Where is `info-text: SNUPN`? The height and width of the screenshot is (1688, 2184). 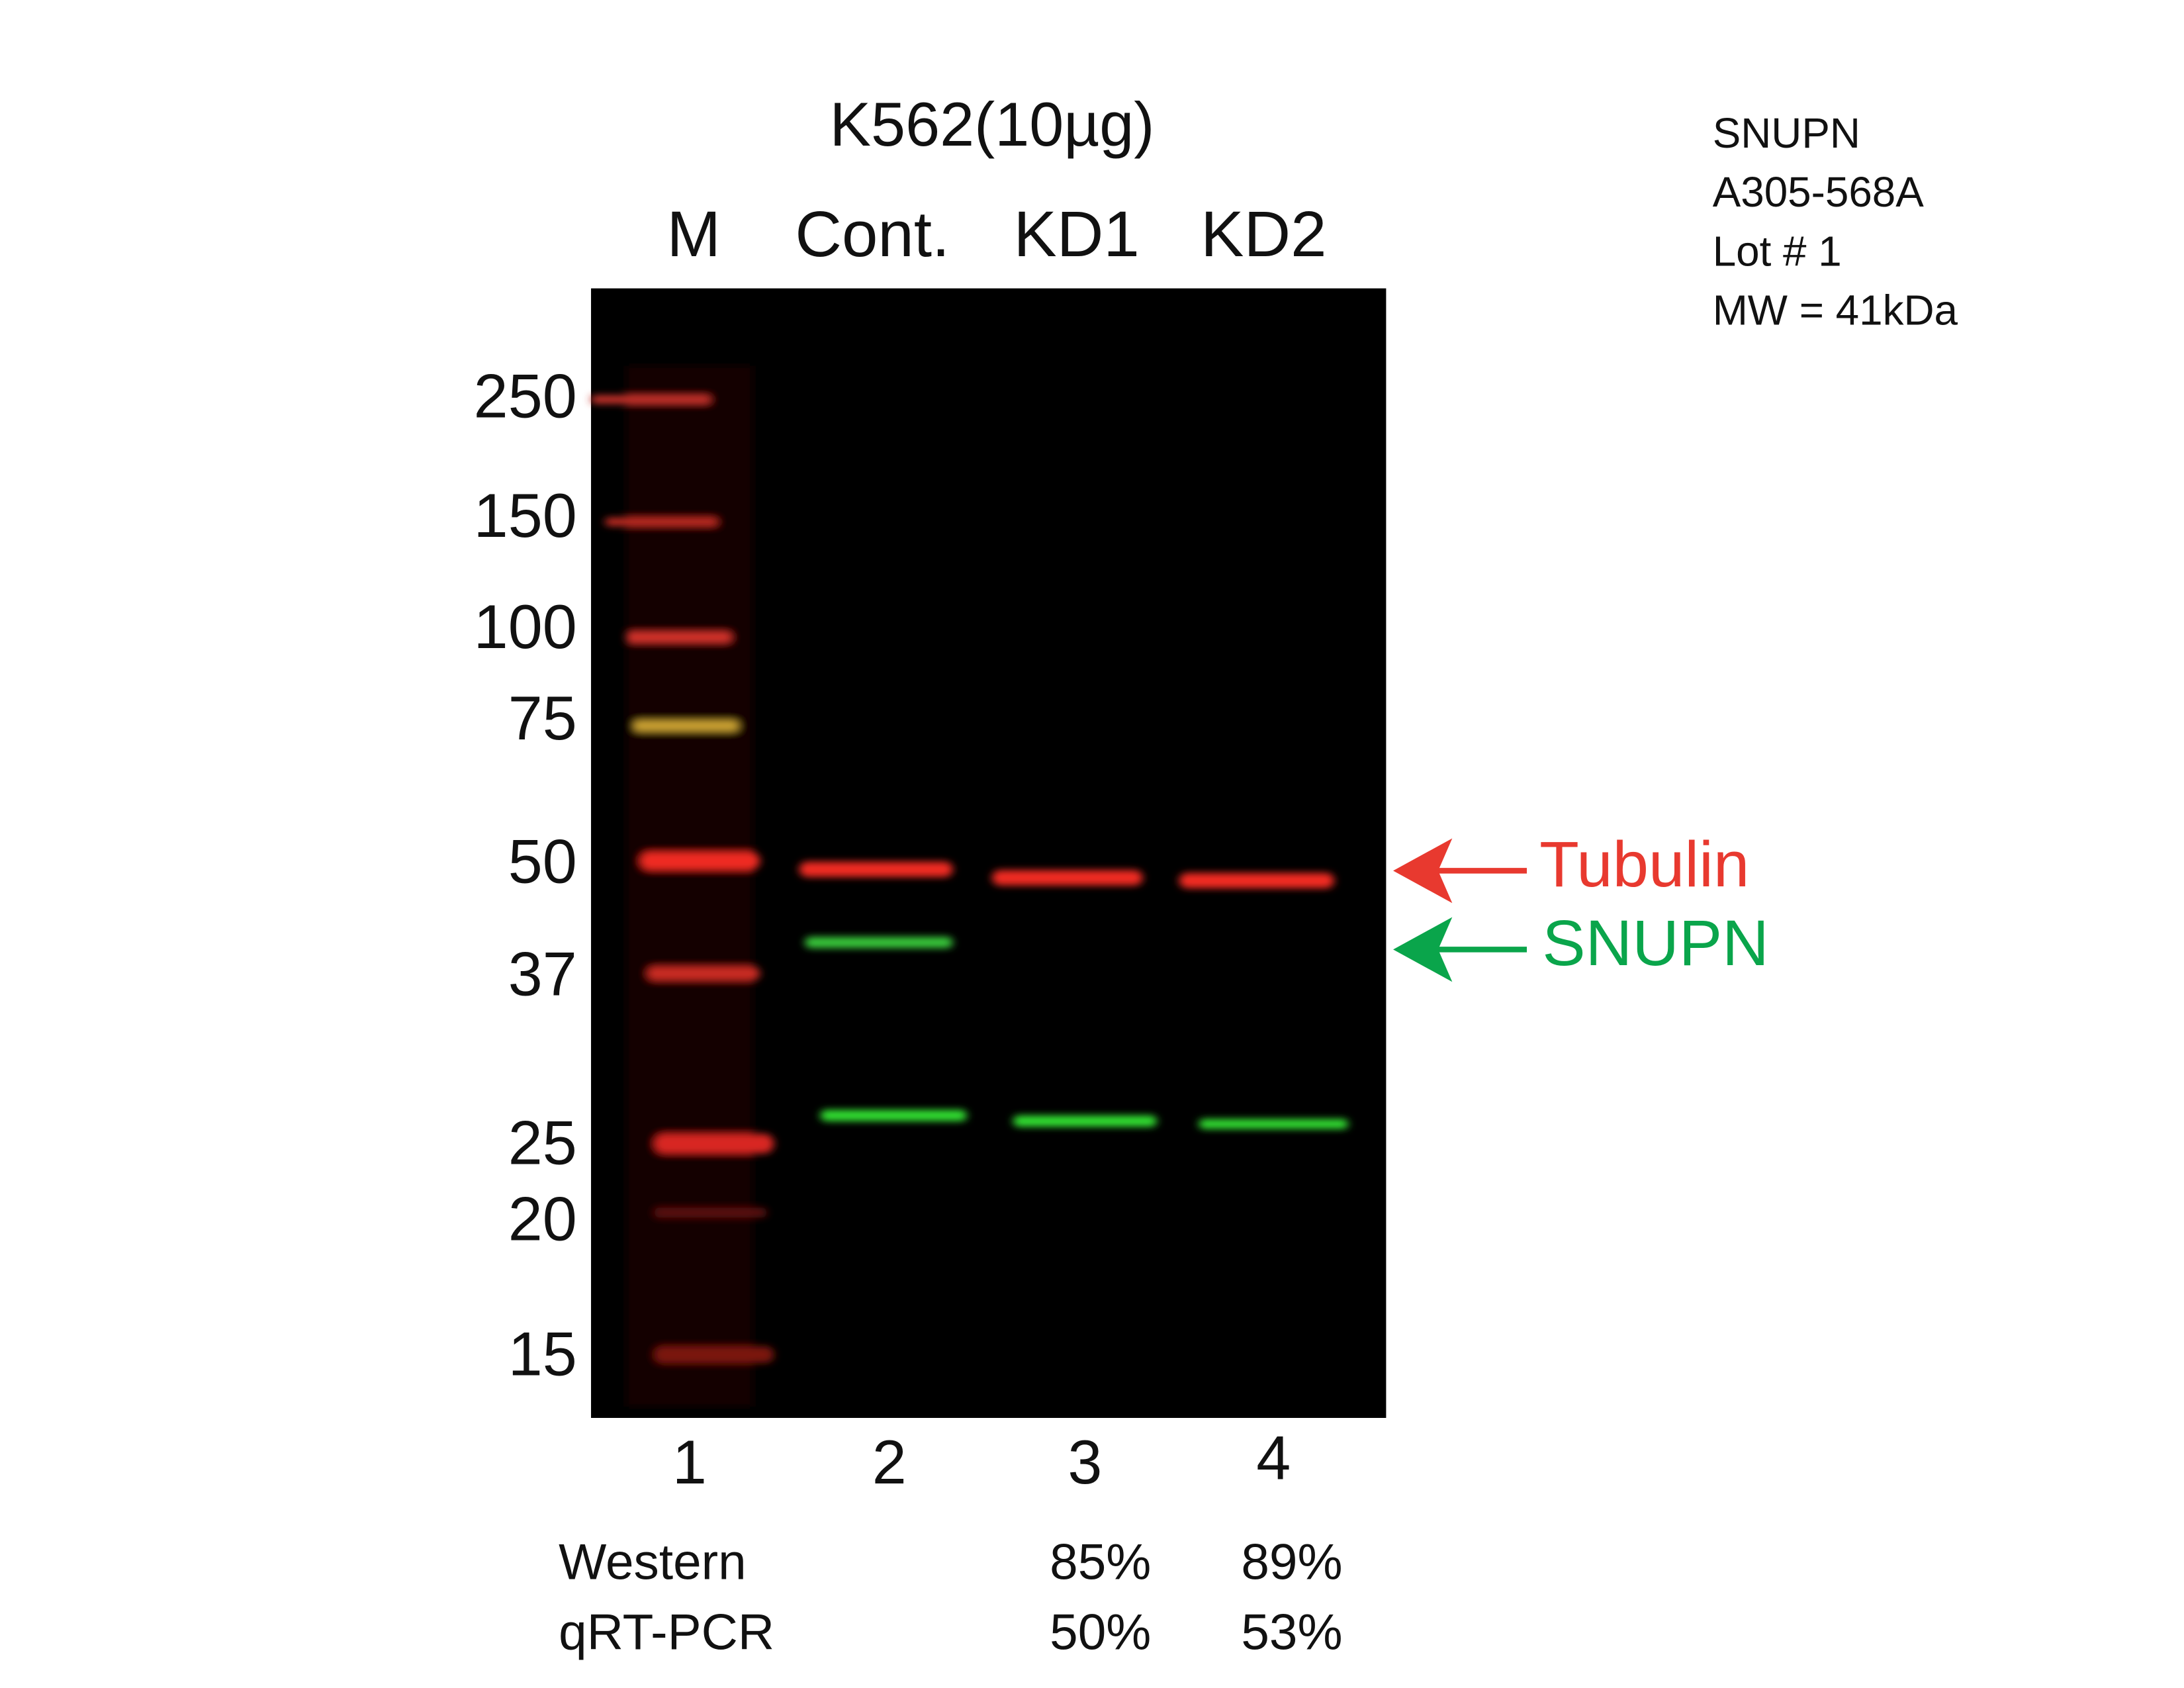
info-text: SNUPN is located at coordinates (1786, 133).